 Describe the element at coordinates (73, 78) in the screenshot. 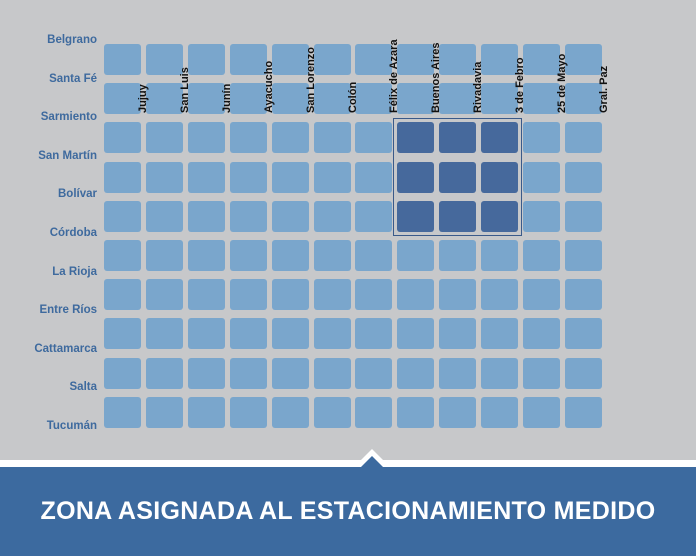

I see `street-label-row: Santa Fé` at that location.